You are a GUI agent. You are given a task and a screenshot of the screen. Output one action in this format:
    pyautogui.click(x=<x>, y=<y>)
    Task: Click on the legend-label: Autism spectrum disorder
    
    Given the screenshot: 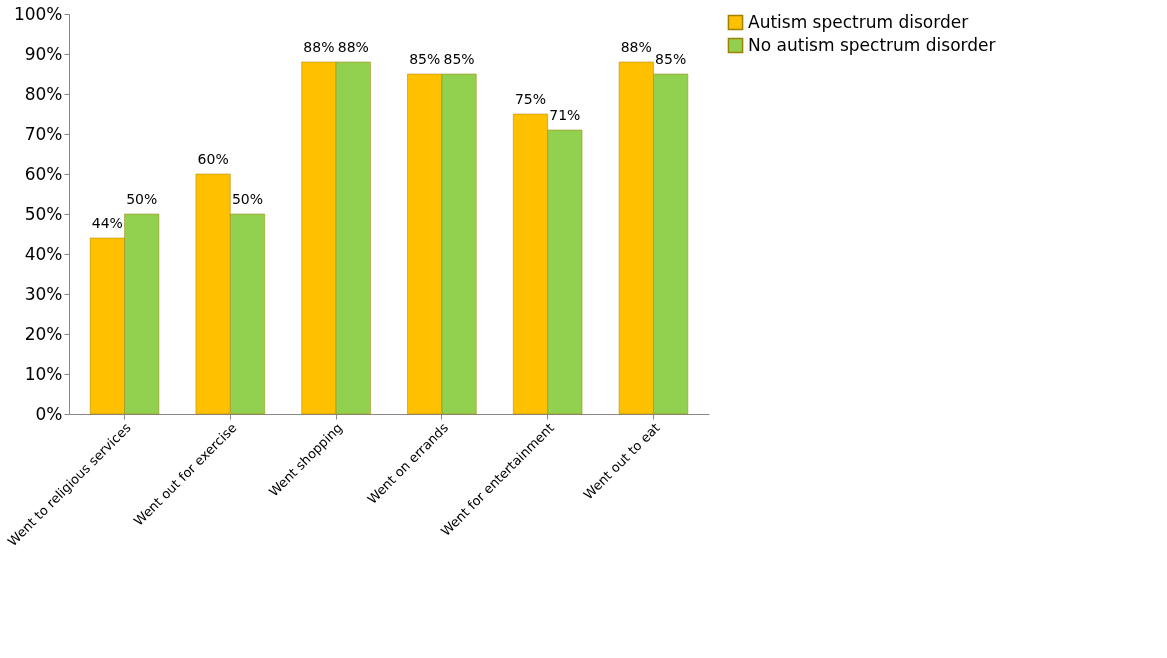 What is the action you would take?
    pyautogui.click(x=858, y=21)
    